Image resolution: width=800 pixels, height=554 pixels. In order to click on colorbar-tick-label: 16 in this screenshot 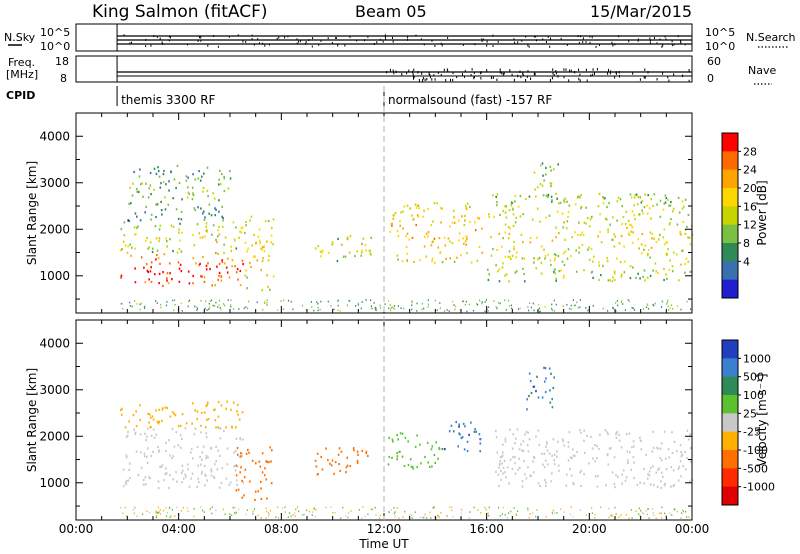, I will do `click(750, 206)`.